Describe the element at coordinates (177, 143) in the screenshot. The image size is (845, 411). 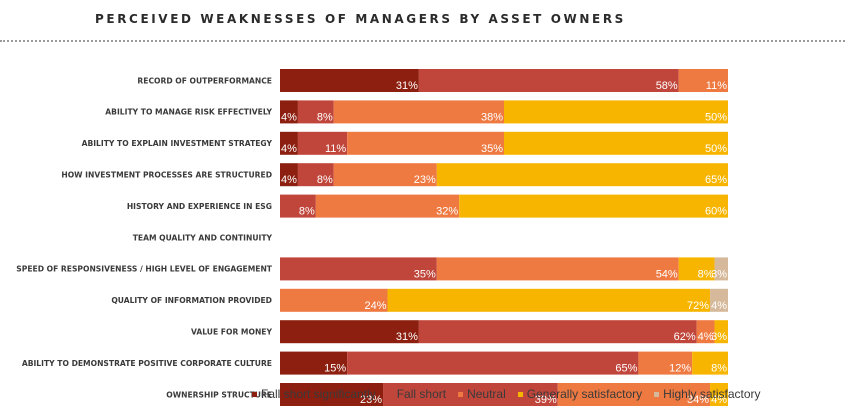
I see `category-label: ABILITY TO EXPLAIN INVESTMENT STRATEGY` at that location.